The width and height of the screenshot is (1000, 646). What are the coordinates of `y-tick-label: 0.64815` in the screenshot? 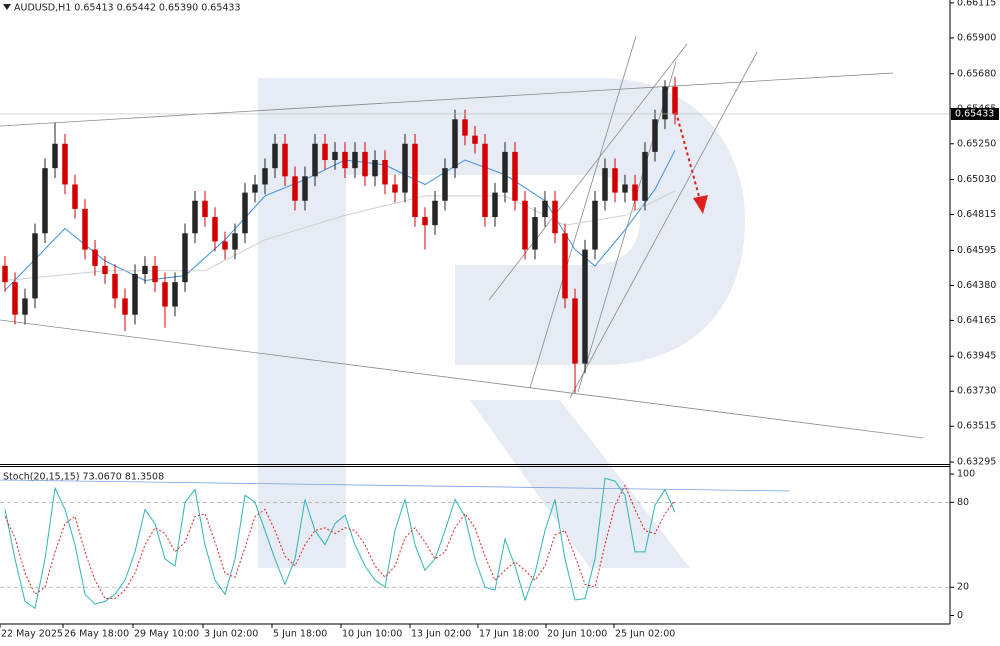 It's located at (976, 214).